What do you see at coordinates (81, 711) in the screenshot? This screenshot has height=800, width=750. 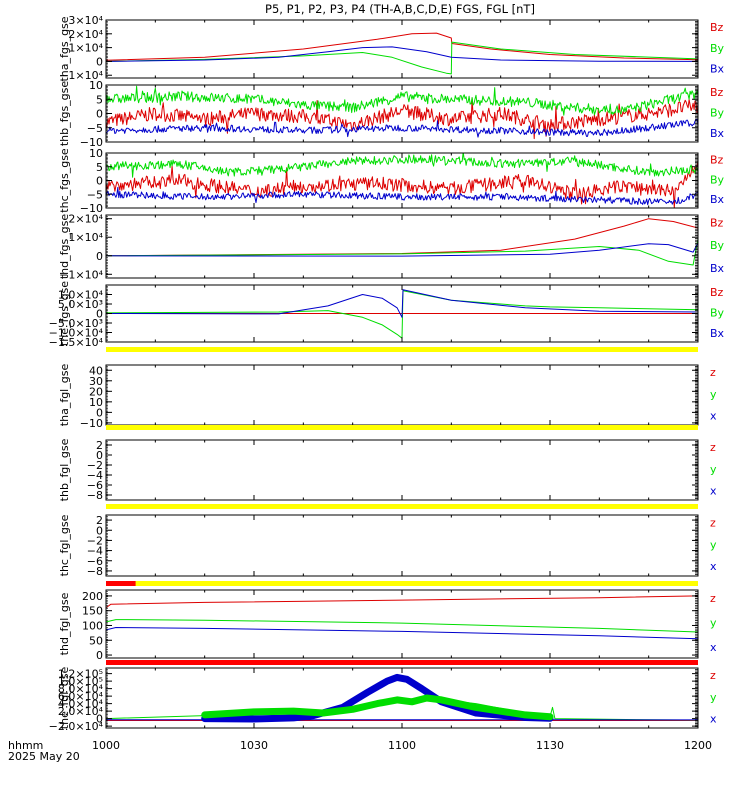 I see `y-tick-label: 2.0×10⁴` at bounding box center [81, 711].